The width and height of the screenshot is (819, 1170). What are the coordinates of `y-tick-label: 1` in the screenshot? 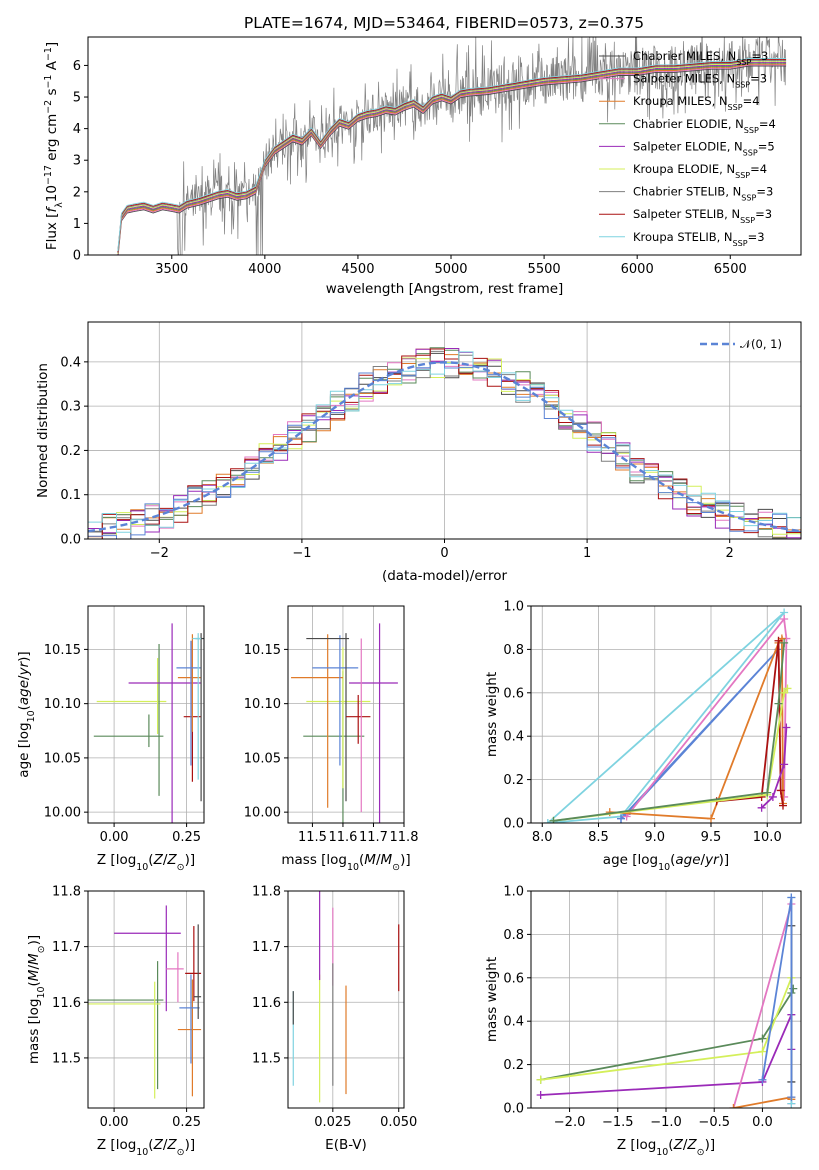 It's located at (77, 224).